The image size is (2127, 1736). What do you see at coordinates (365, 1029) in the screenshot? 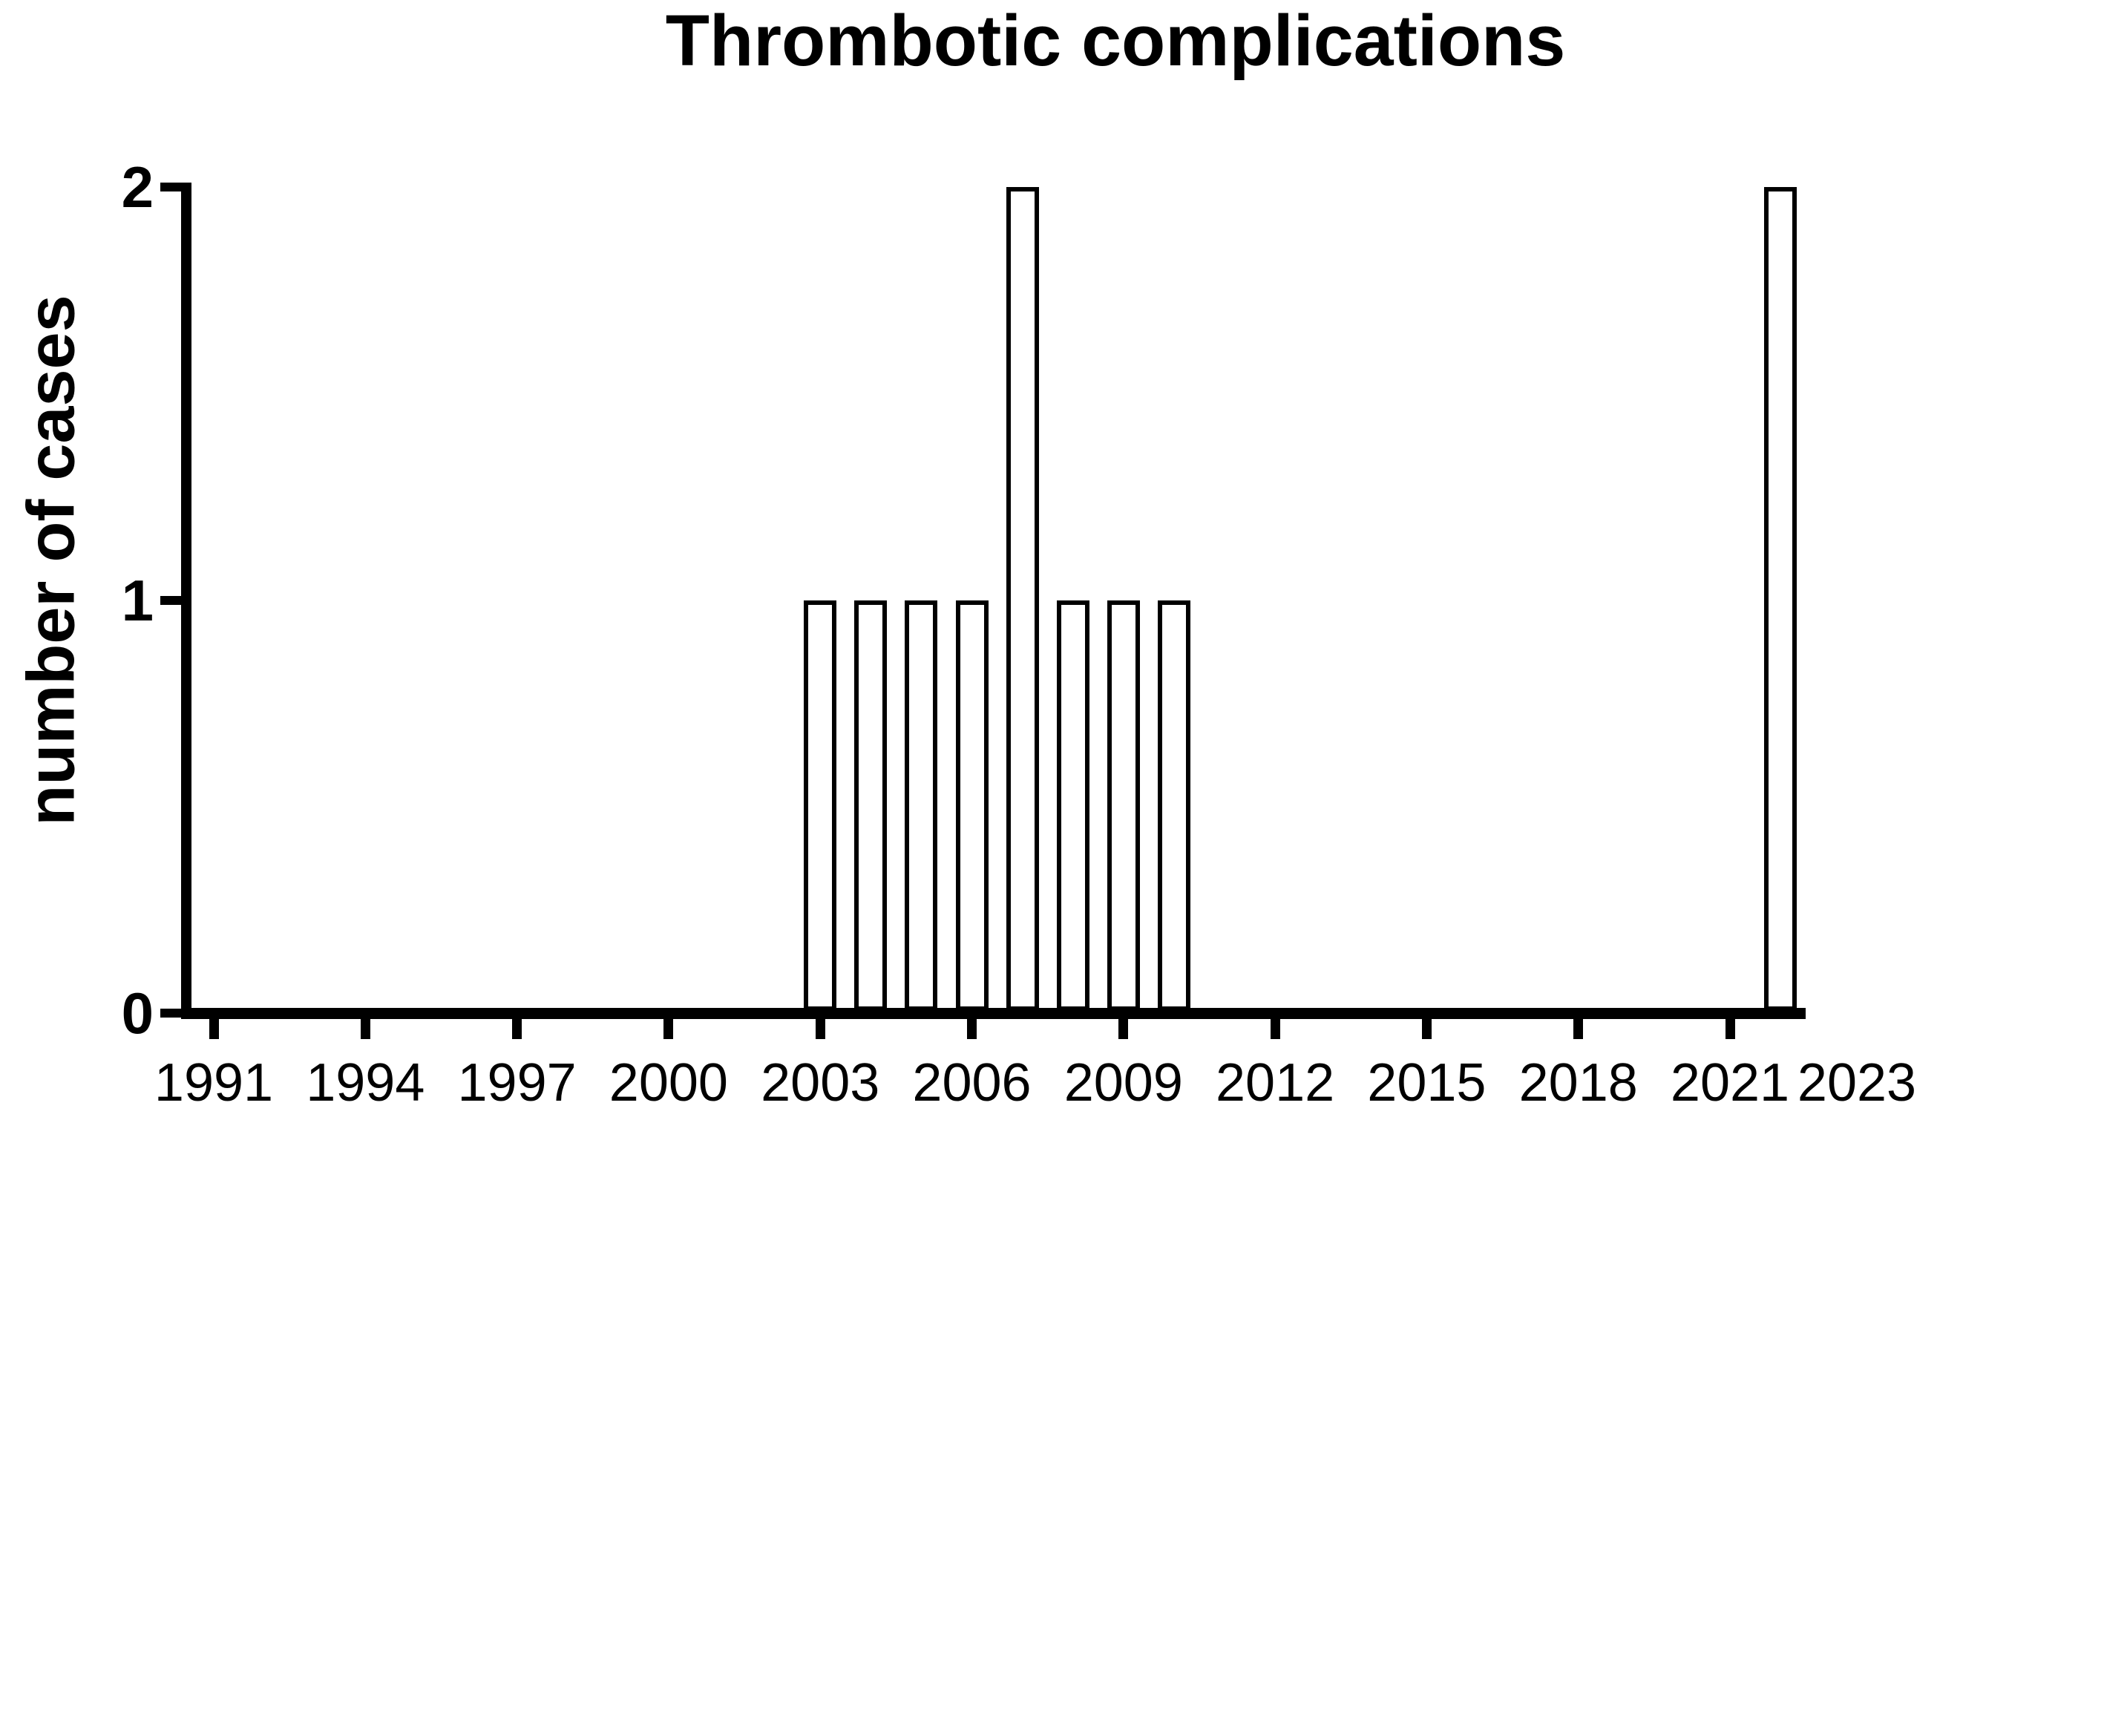
I see `x-tick-1994` at bounding box center [365, 1029].